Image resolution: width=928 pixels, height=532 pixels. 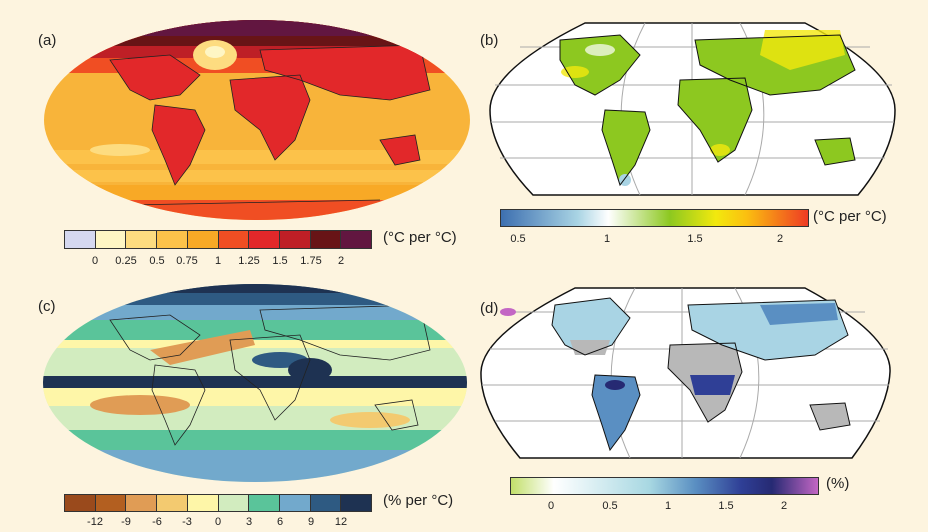 I want to click on panel-c-colorbar, so click(x=218, y=503).